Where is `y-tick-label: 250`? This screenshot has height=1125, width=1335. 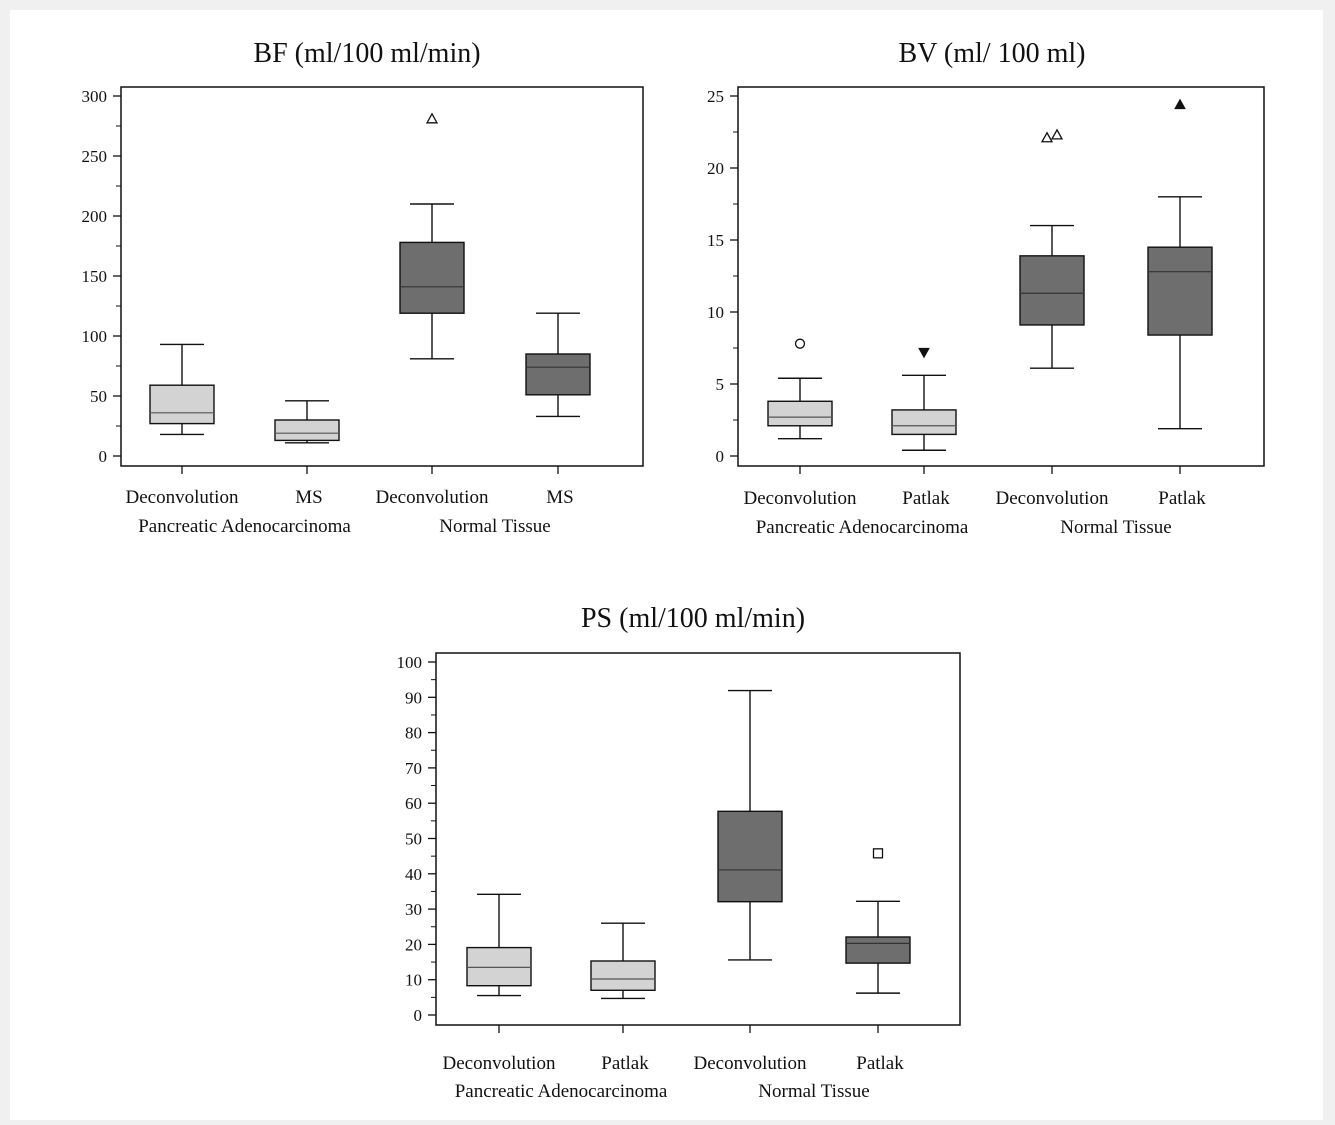
y-tick-label: 250 is located at coordinates (95, 156).